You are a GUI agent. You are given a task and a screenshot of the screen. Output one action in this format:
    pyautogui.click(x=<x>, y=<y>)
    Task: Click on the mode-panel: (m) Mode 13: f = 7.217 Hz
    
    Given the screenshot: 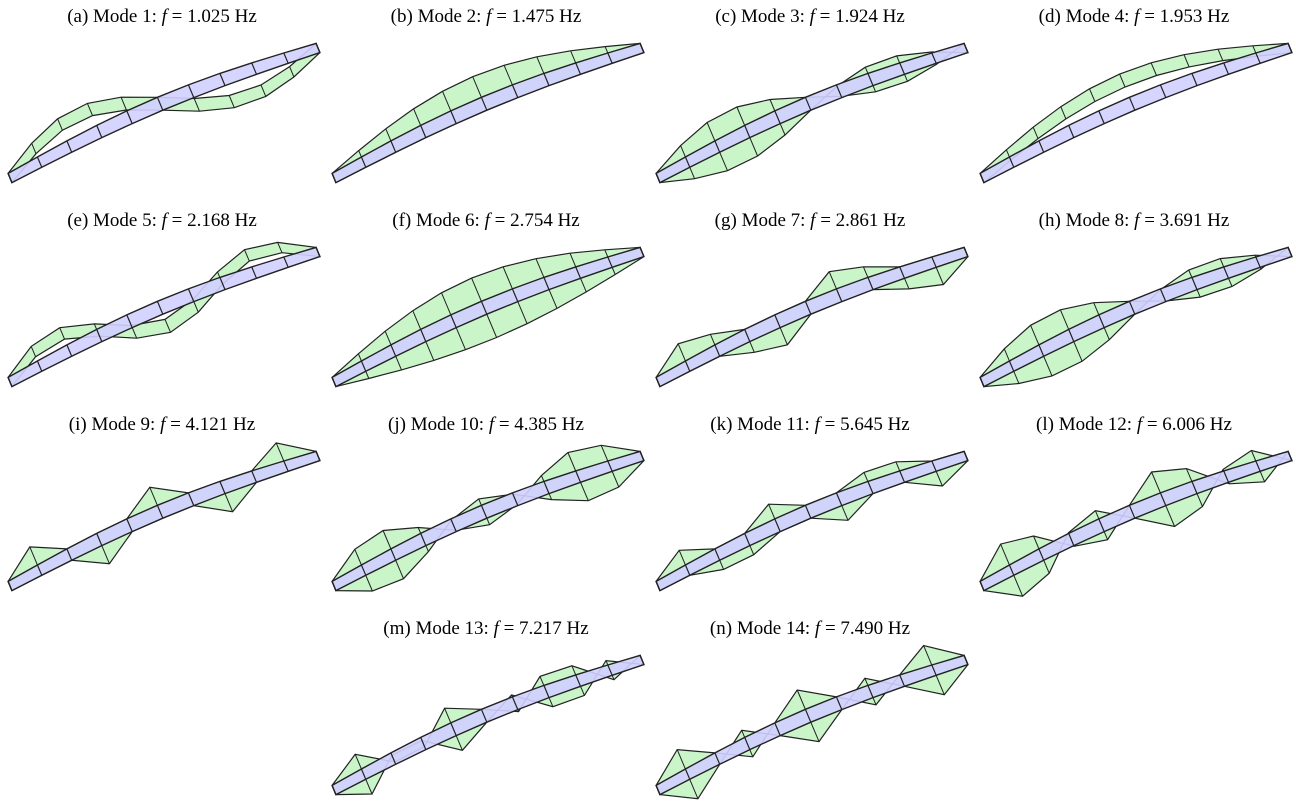 What is the action you would take?
    pyautogui.click(x=486, y=712)
    